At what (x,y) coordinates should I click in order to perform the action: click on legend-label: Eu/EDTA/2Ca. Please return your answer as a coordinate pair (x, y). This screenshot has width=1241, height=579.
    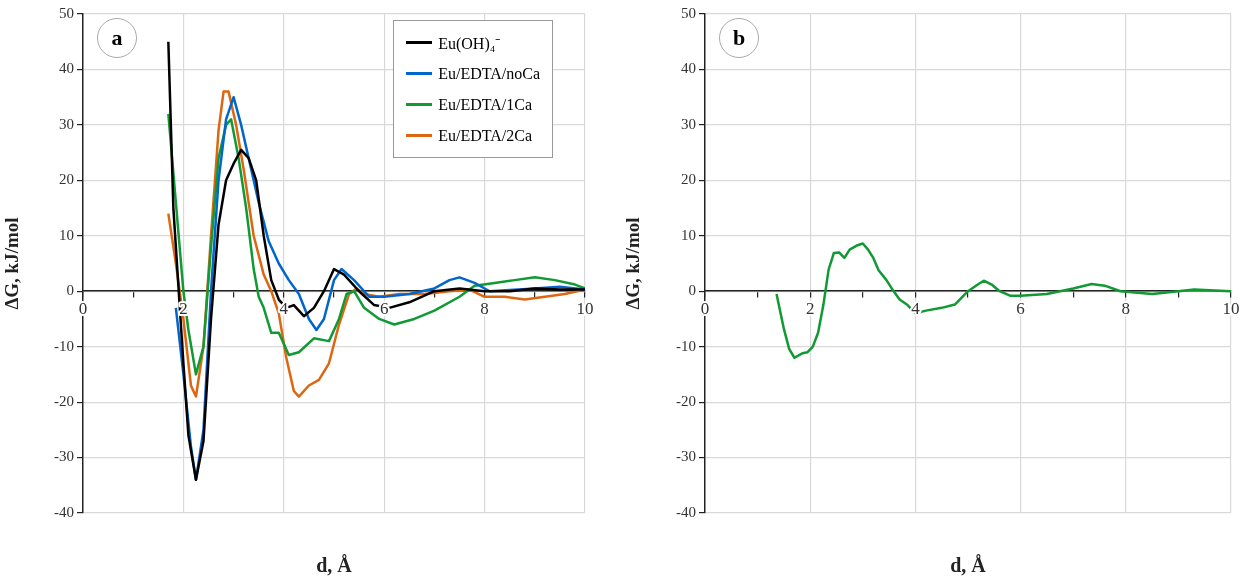
    Looking at the image, I should click on (485, 135).